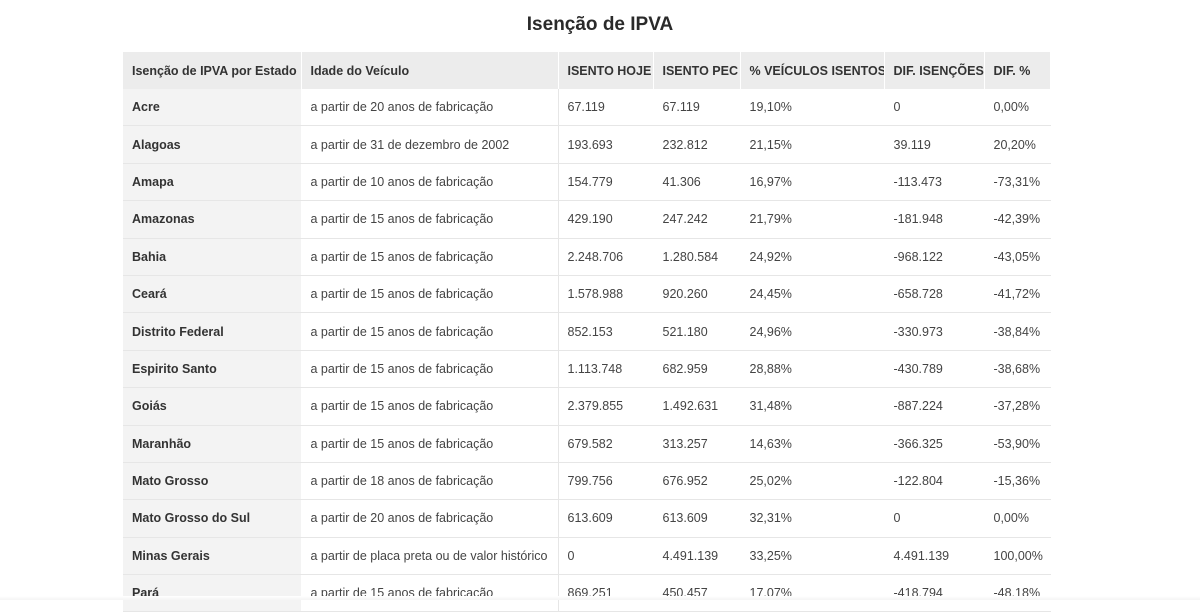 This screenshot has width=1200, height=612. What do you see at coordinates (606, 331) in the screenshot?
I see `cell-isento-hoje: 852.153` at bounding box center [606, 331].